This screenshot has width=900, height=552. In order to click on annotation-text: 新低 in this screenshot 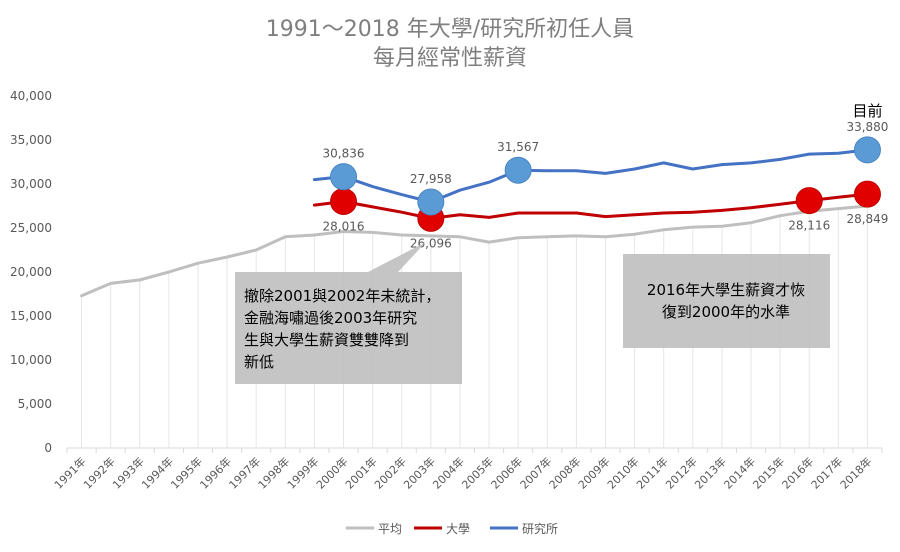, I will do `click(259, 362)`.